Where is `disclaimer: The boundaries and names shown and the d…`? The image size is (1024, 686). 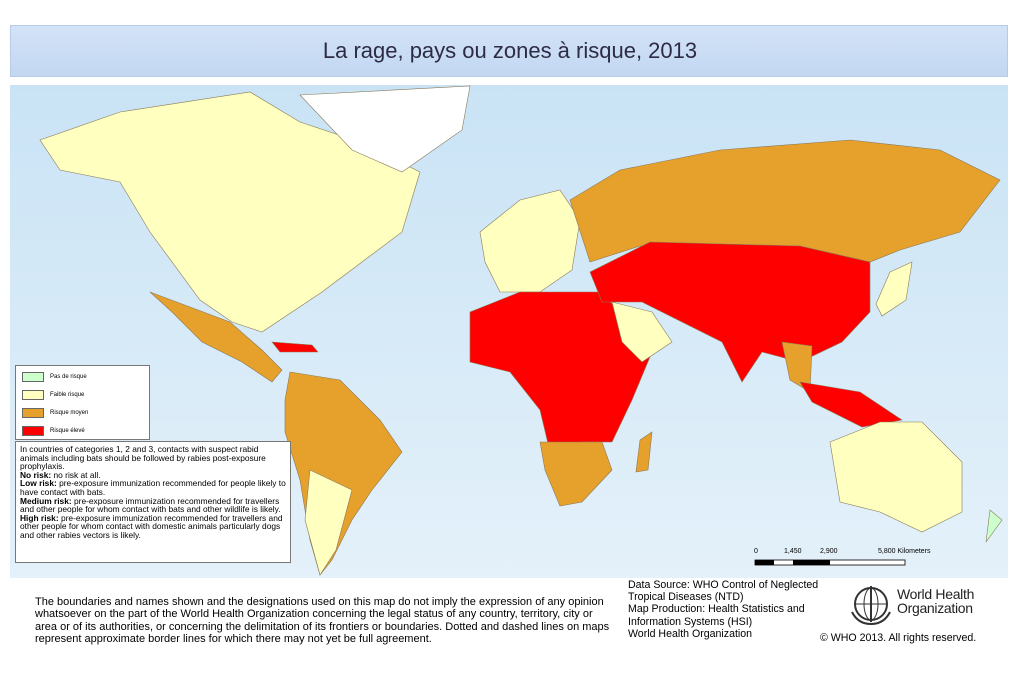
disclaimer: The boundaries and names shown and the d… is located at coordinates (322, 621).